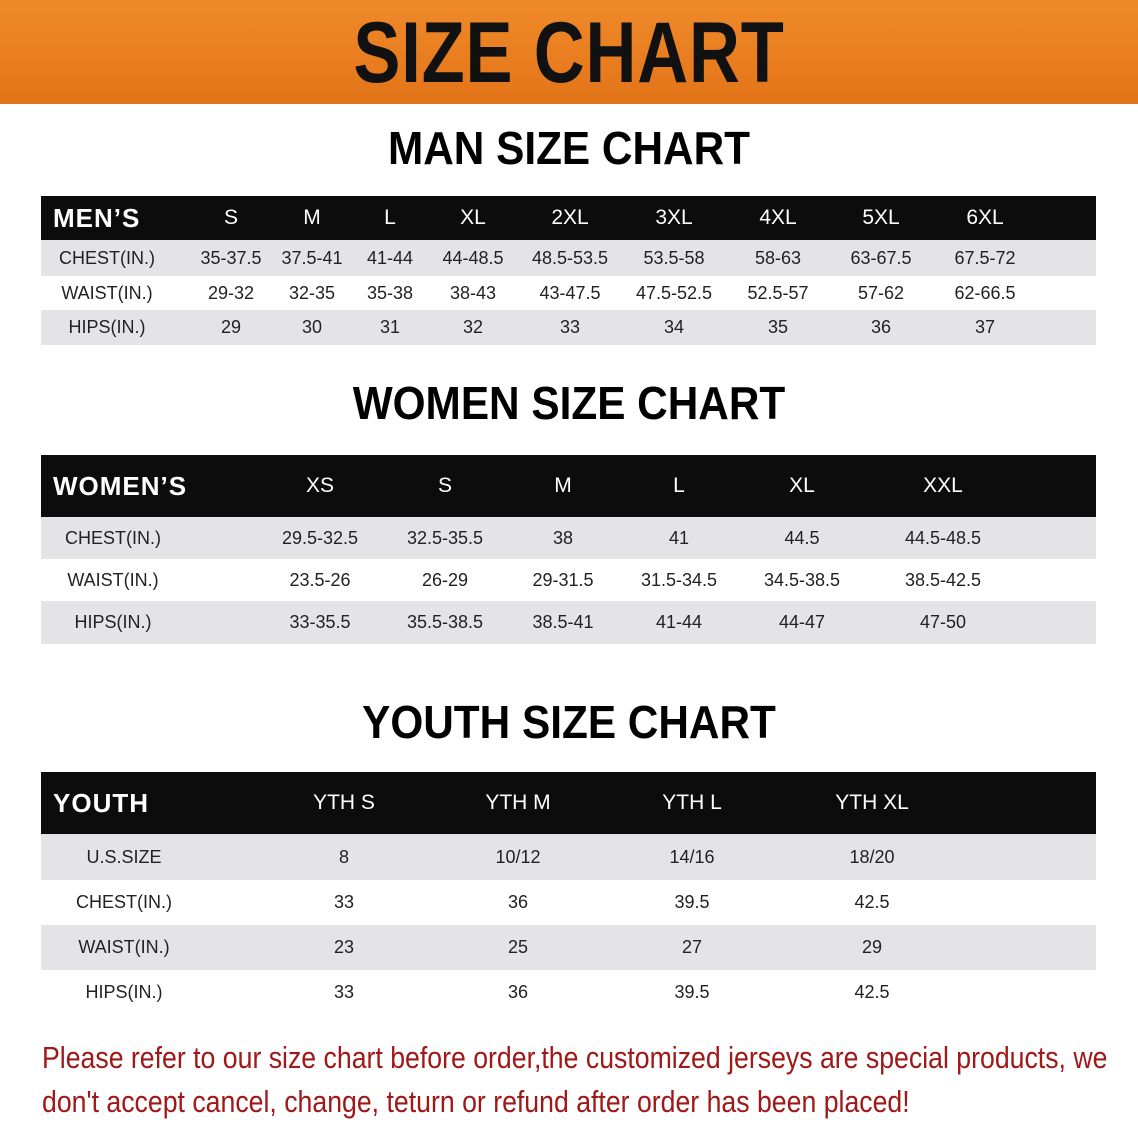  I want to click on measurement-label: U.S.SIZE, so click(124, 856).